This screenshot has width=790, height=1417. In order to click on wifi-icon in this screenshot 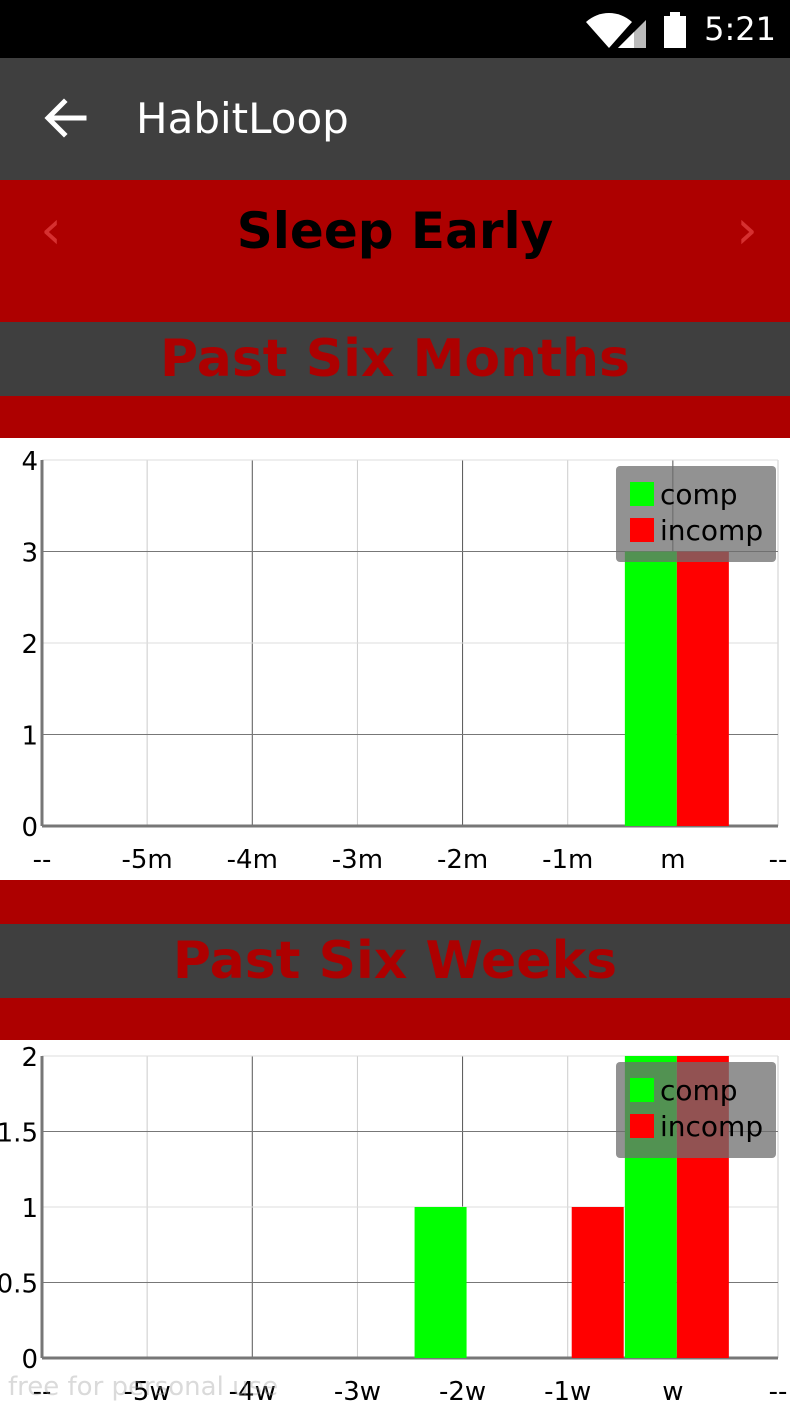, I will do `click(609, 30)`.